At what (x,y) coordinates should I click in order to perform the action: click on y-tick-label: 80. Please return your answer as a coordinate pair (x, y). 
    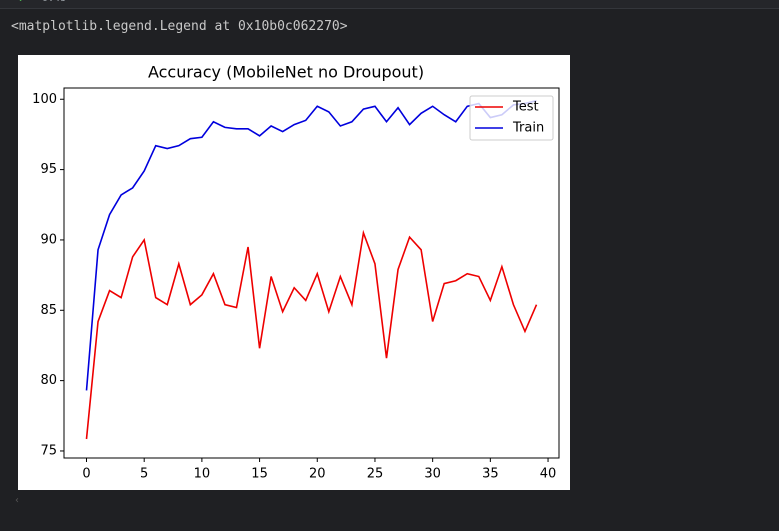
    Looking at the image, I should click on (48, 380).